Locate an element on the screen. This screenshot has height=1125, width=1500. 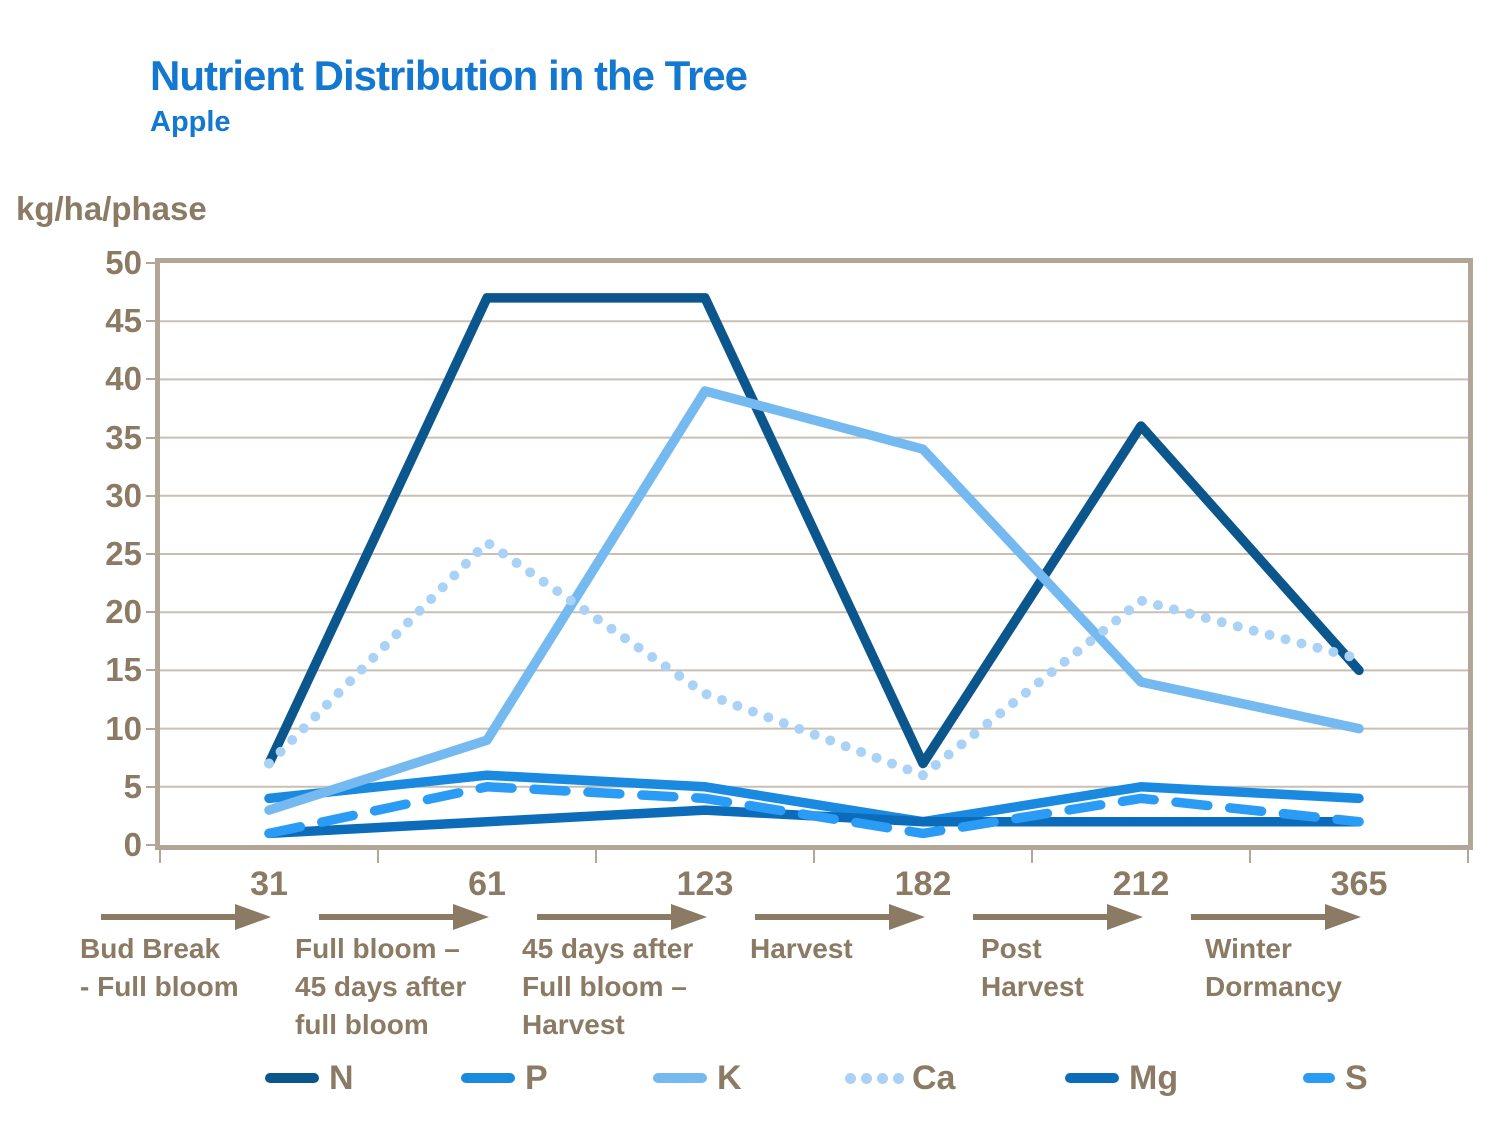
y-tick-label: 35 is located at coordinates (123, 437).